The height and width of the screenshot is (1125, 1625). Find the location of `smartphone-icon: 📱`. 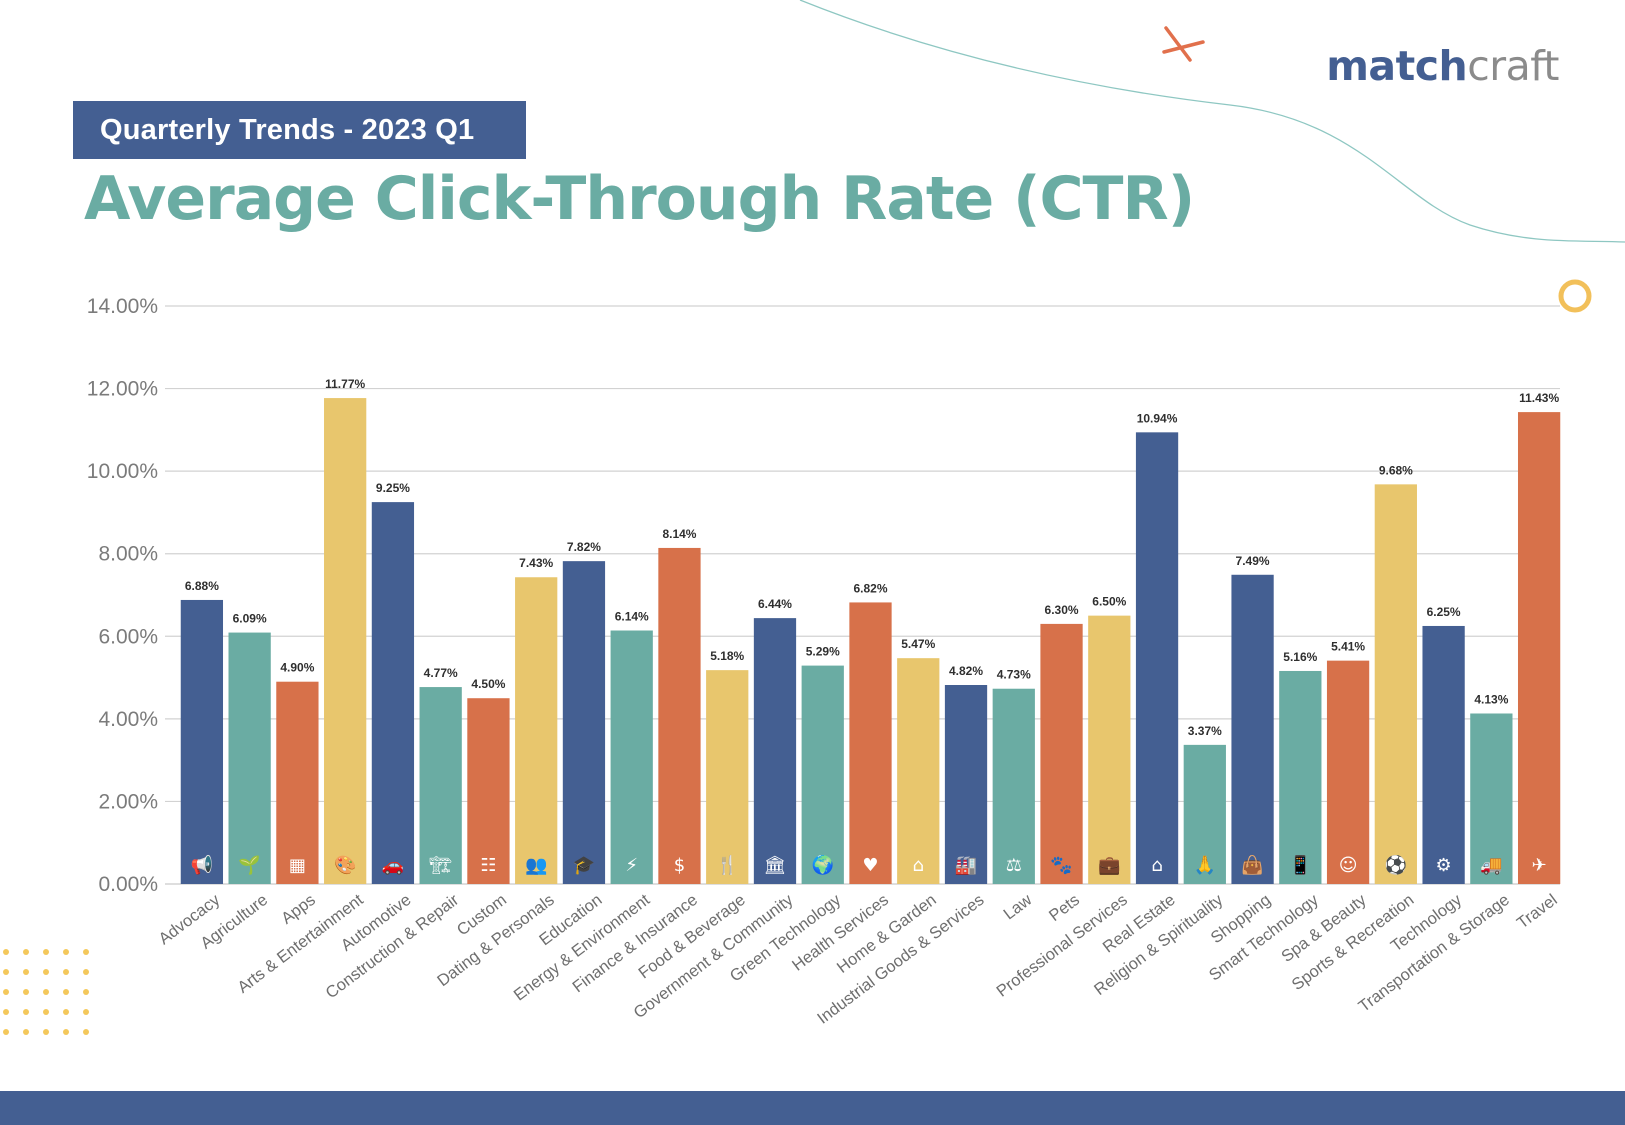

smartphone-icon: 📱 is located at coordinates (1300, 865).